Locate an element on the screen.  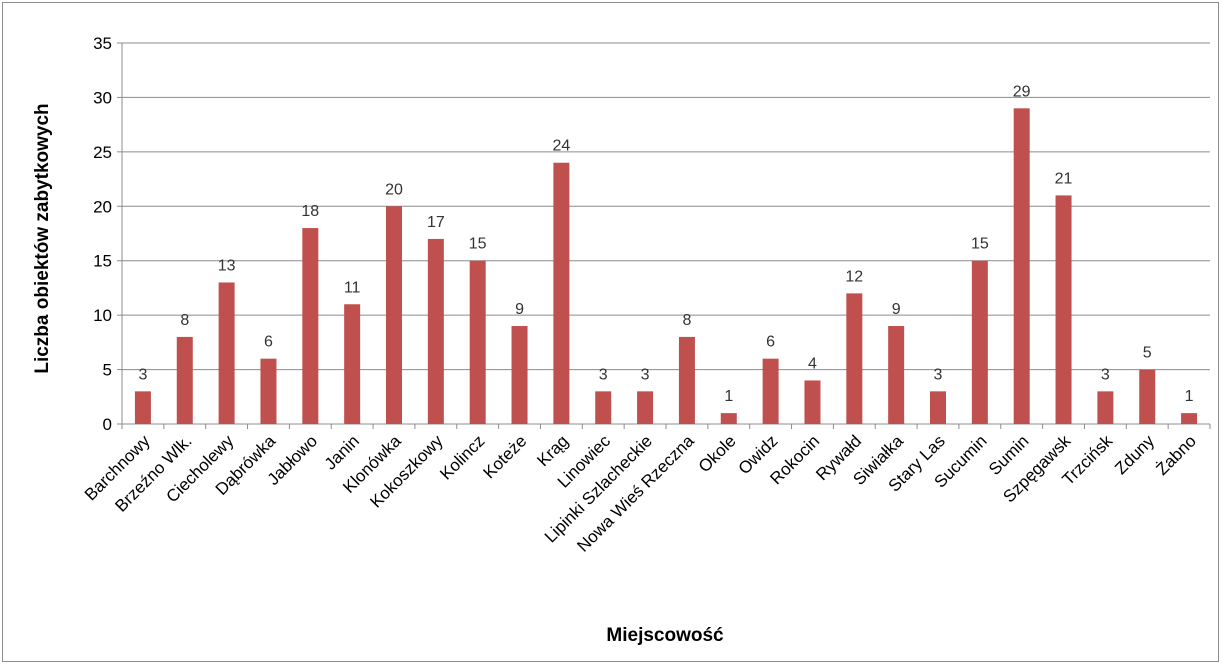
data-label: 4 is located at coordinates (812, 363).